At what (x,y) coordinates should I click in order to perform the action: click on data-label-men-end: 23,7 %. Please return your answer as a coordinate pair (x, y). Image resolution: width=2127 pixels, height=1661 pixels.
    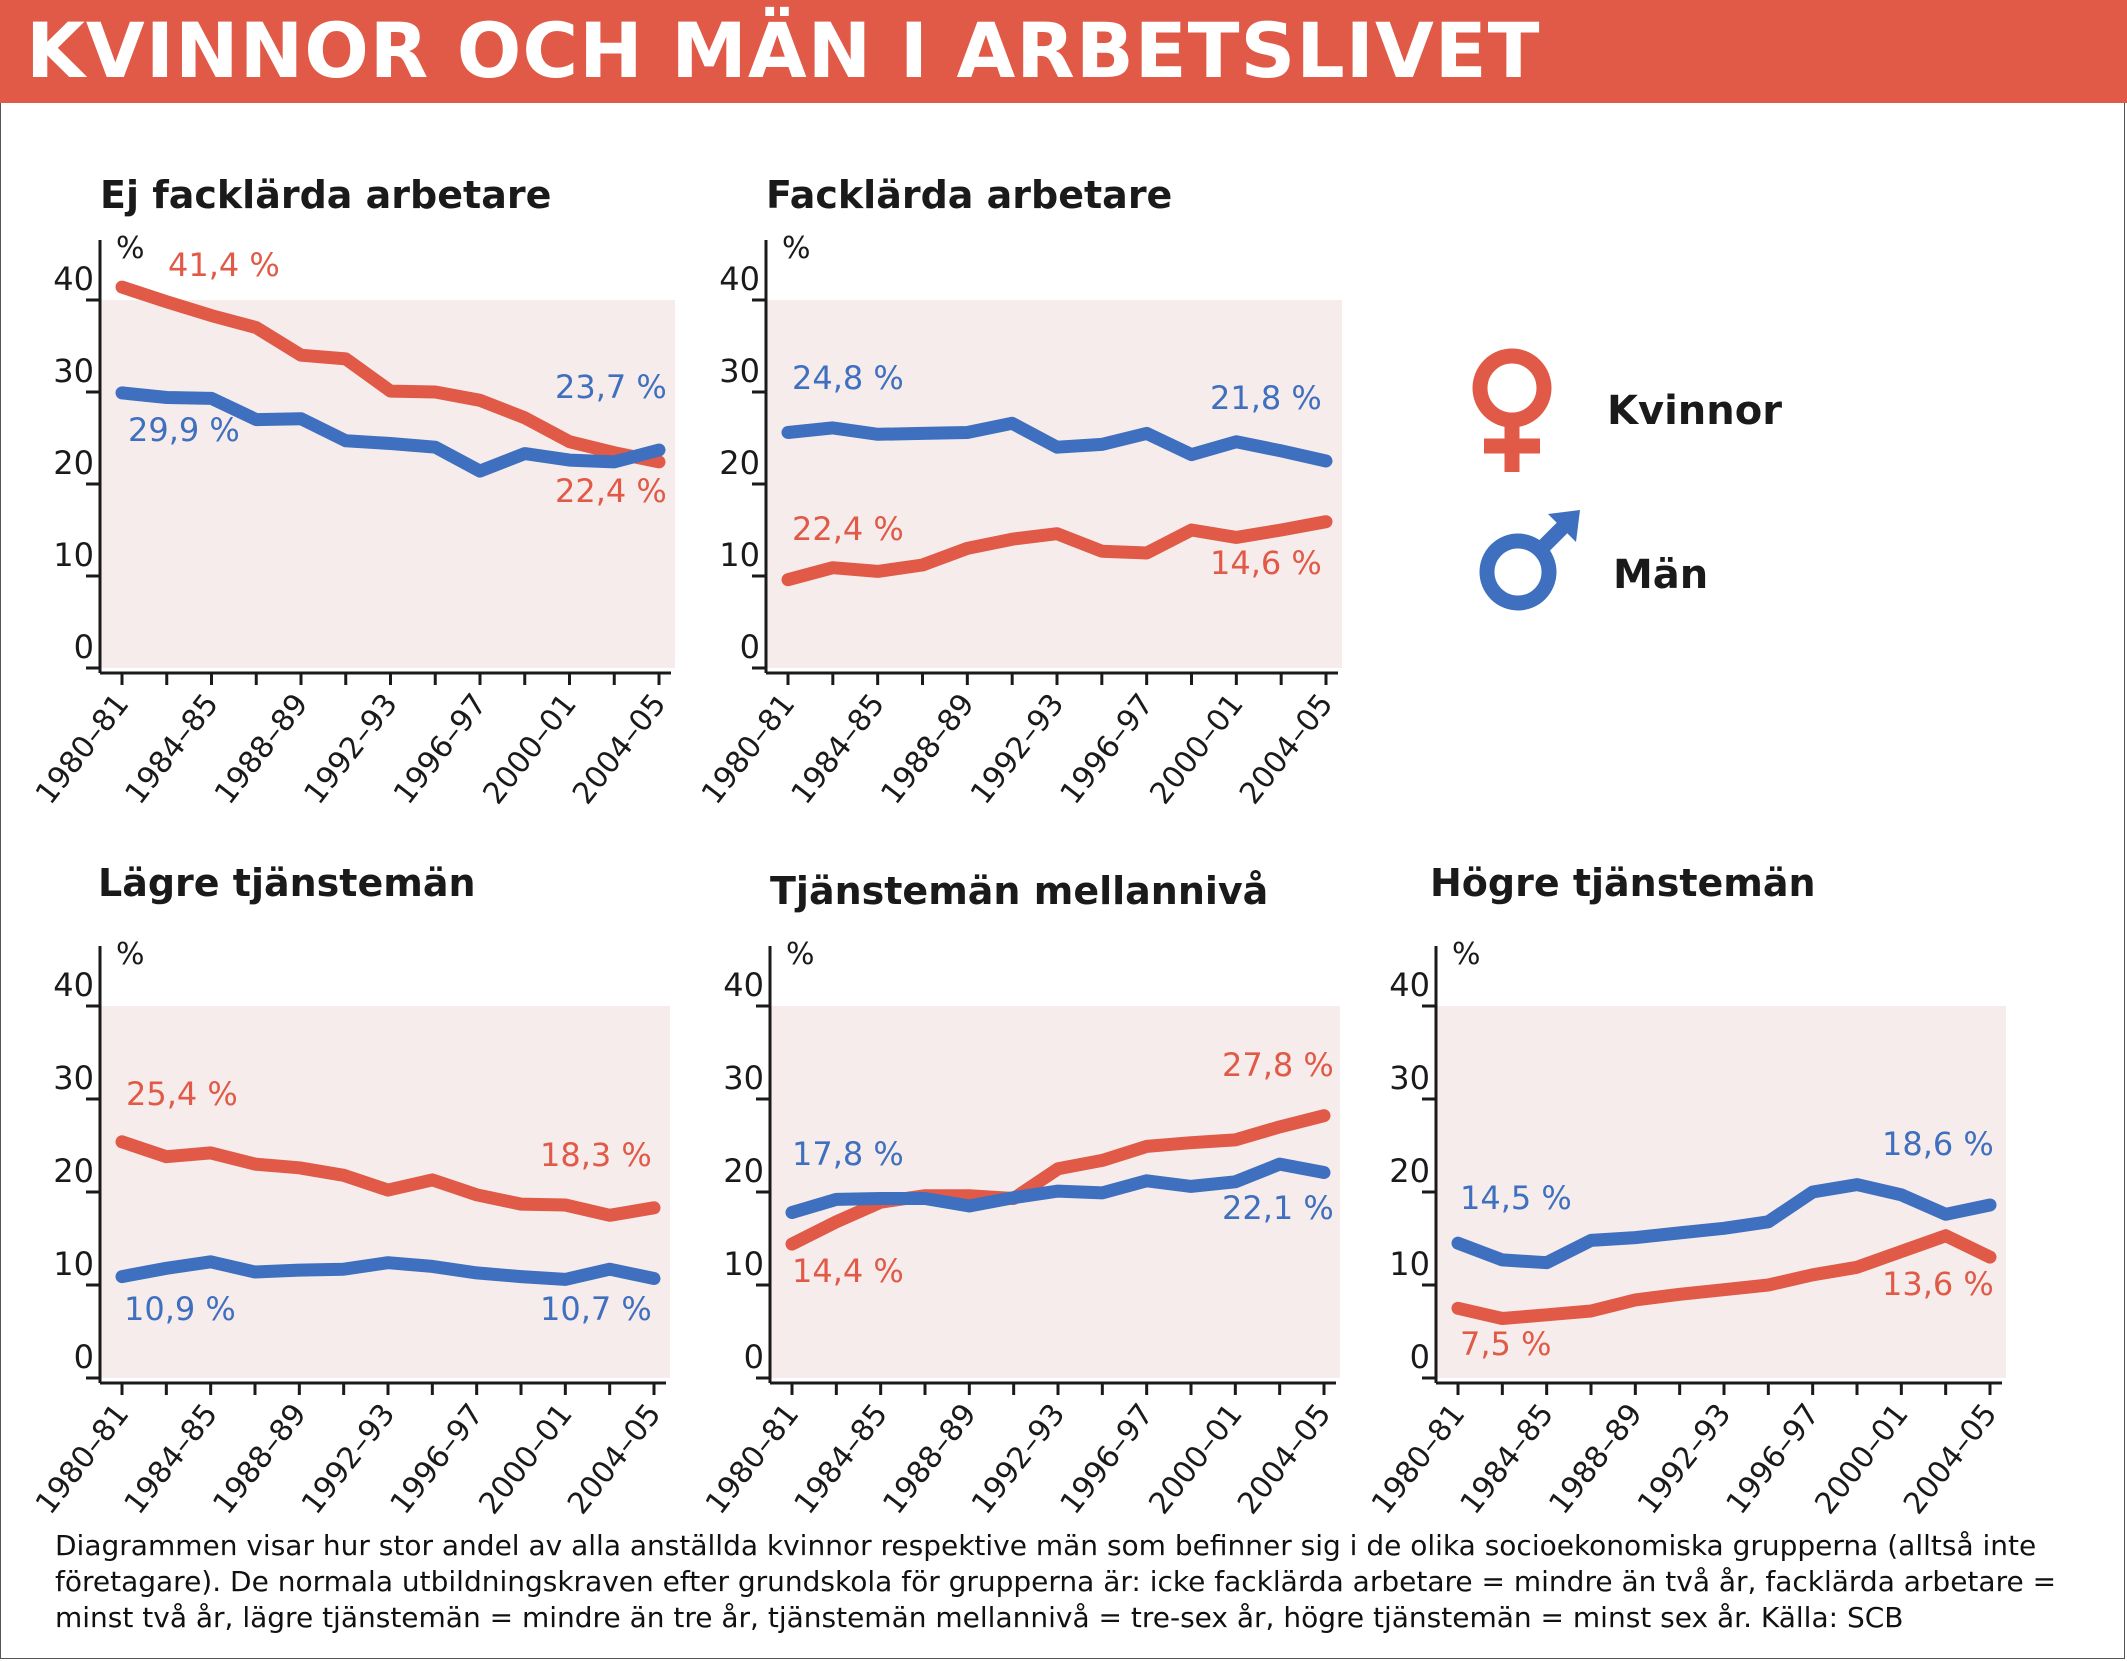
    Looking at the image, I should click on (611, 387).